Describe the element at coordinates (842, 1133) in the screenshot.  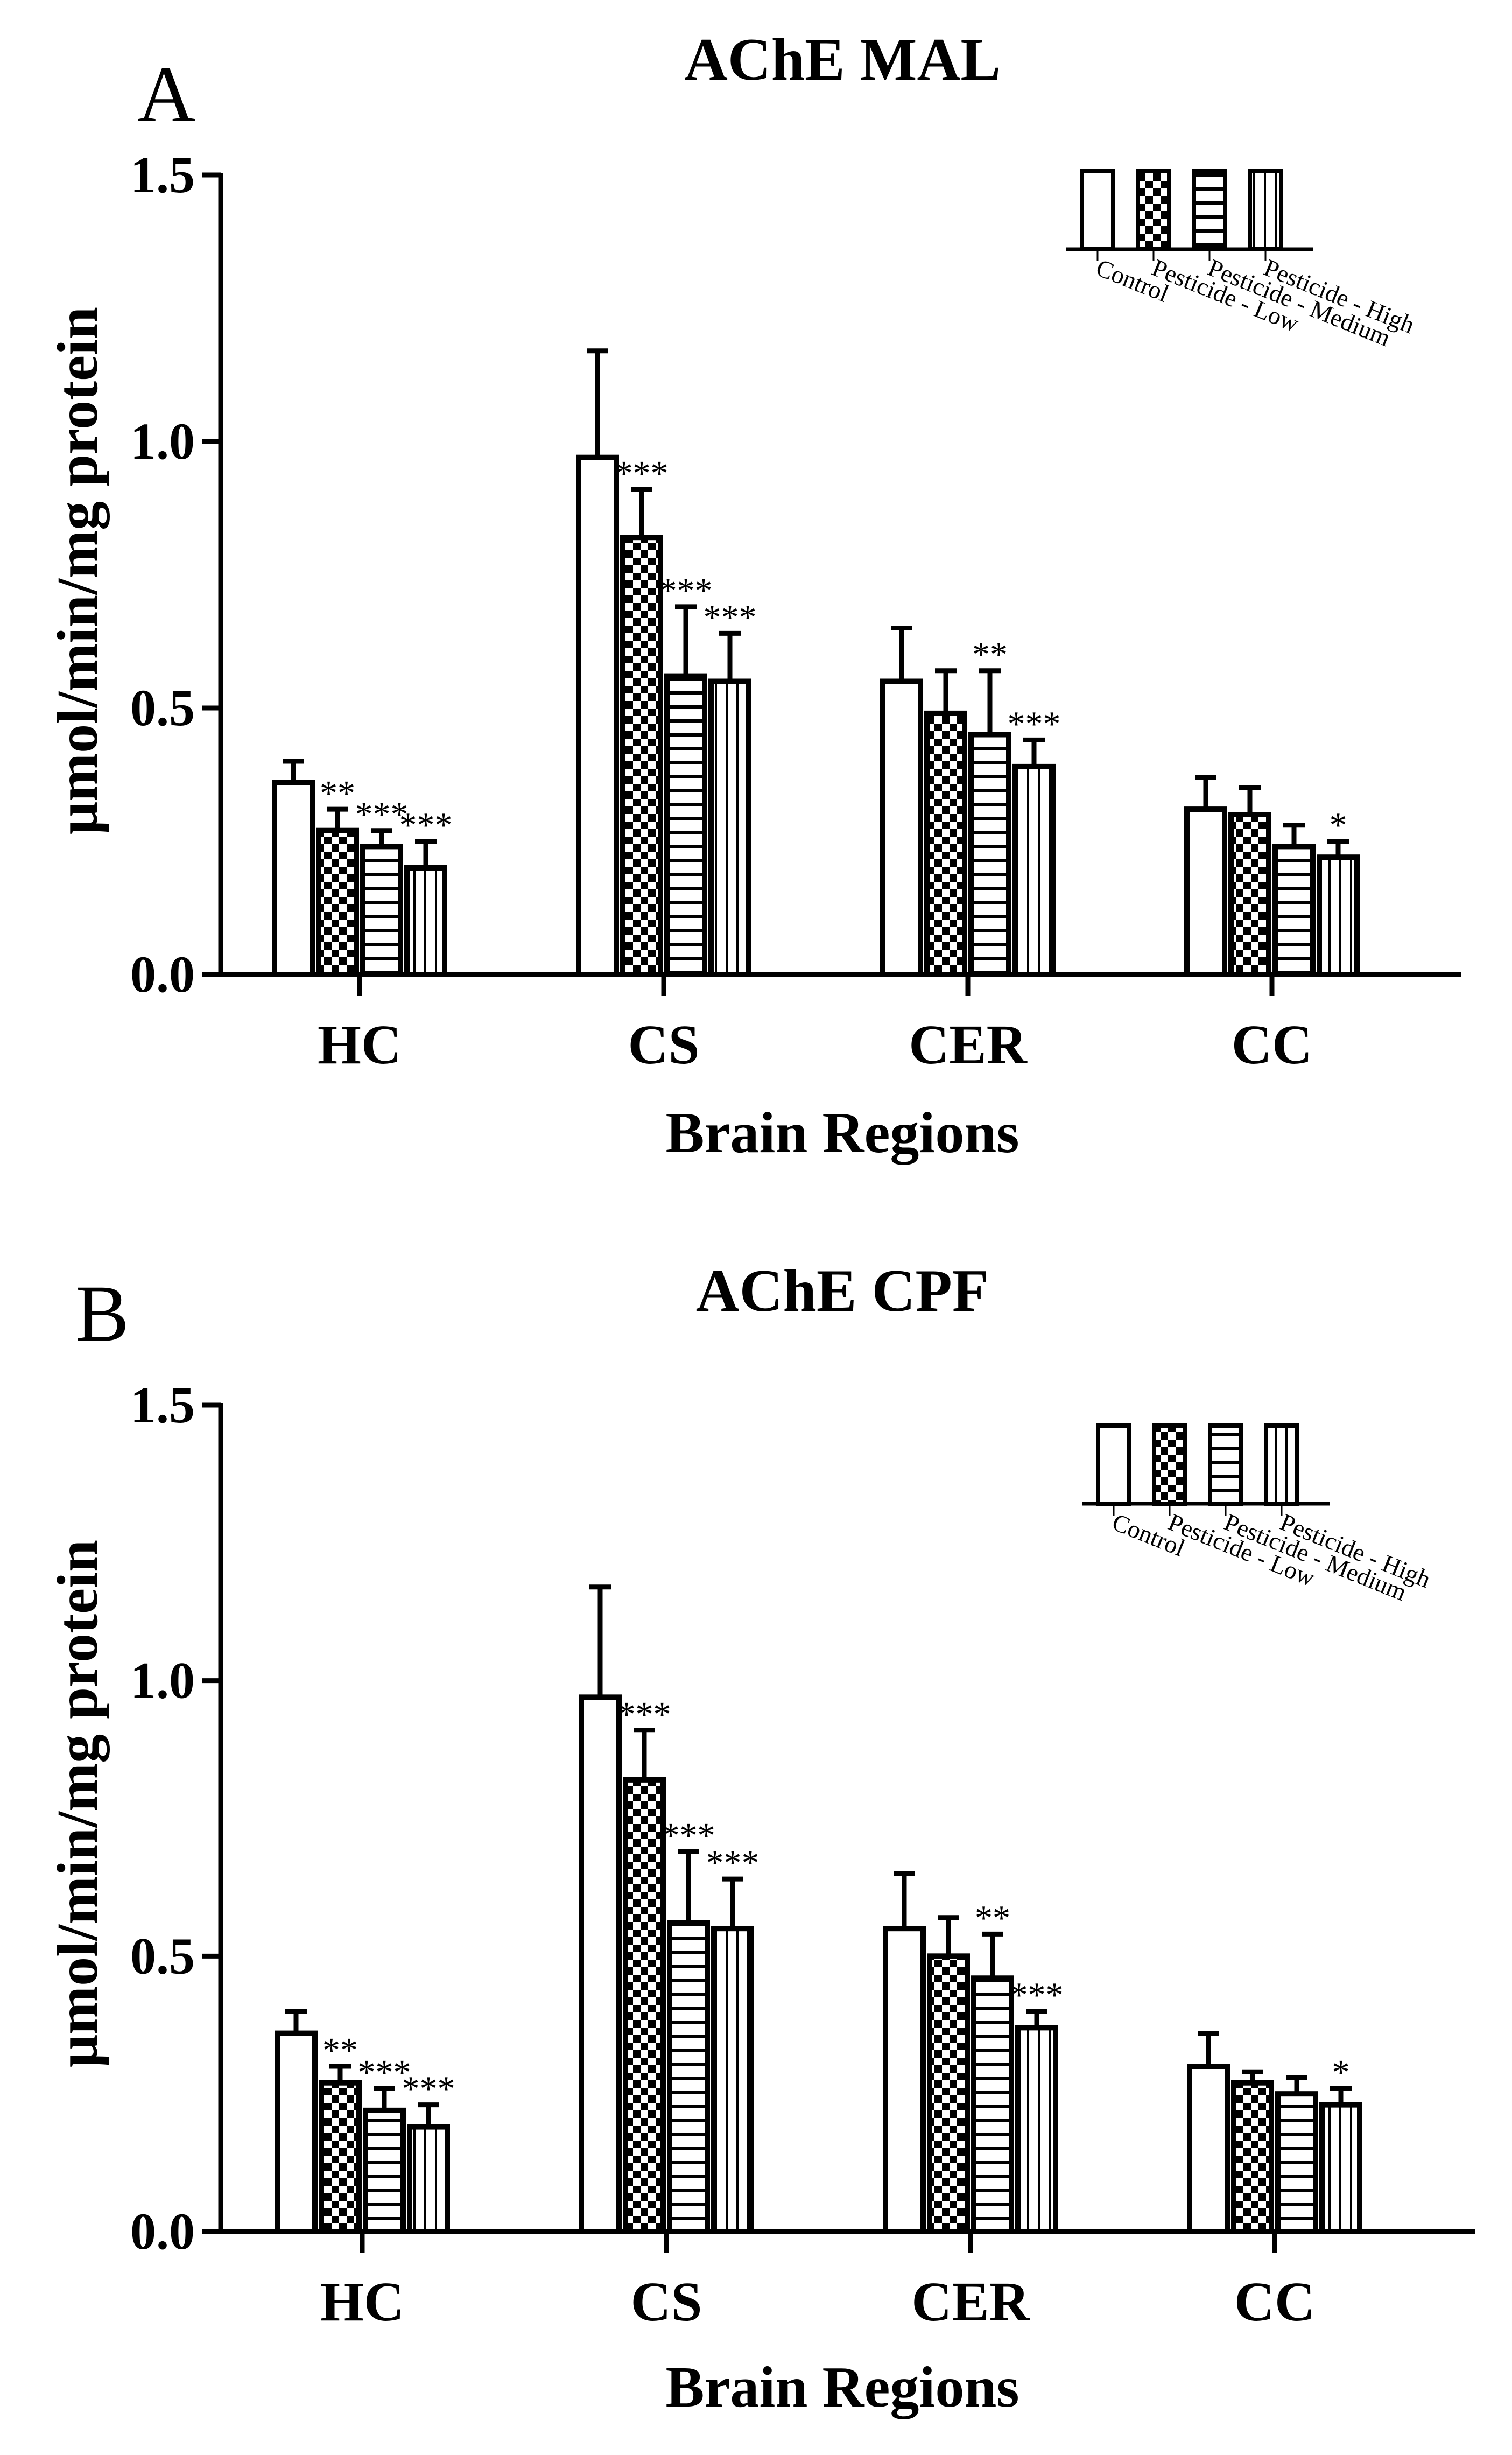
I see `x-axis-label-a: Brain Regions` at that location.